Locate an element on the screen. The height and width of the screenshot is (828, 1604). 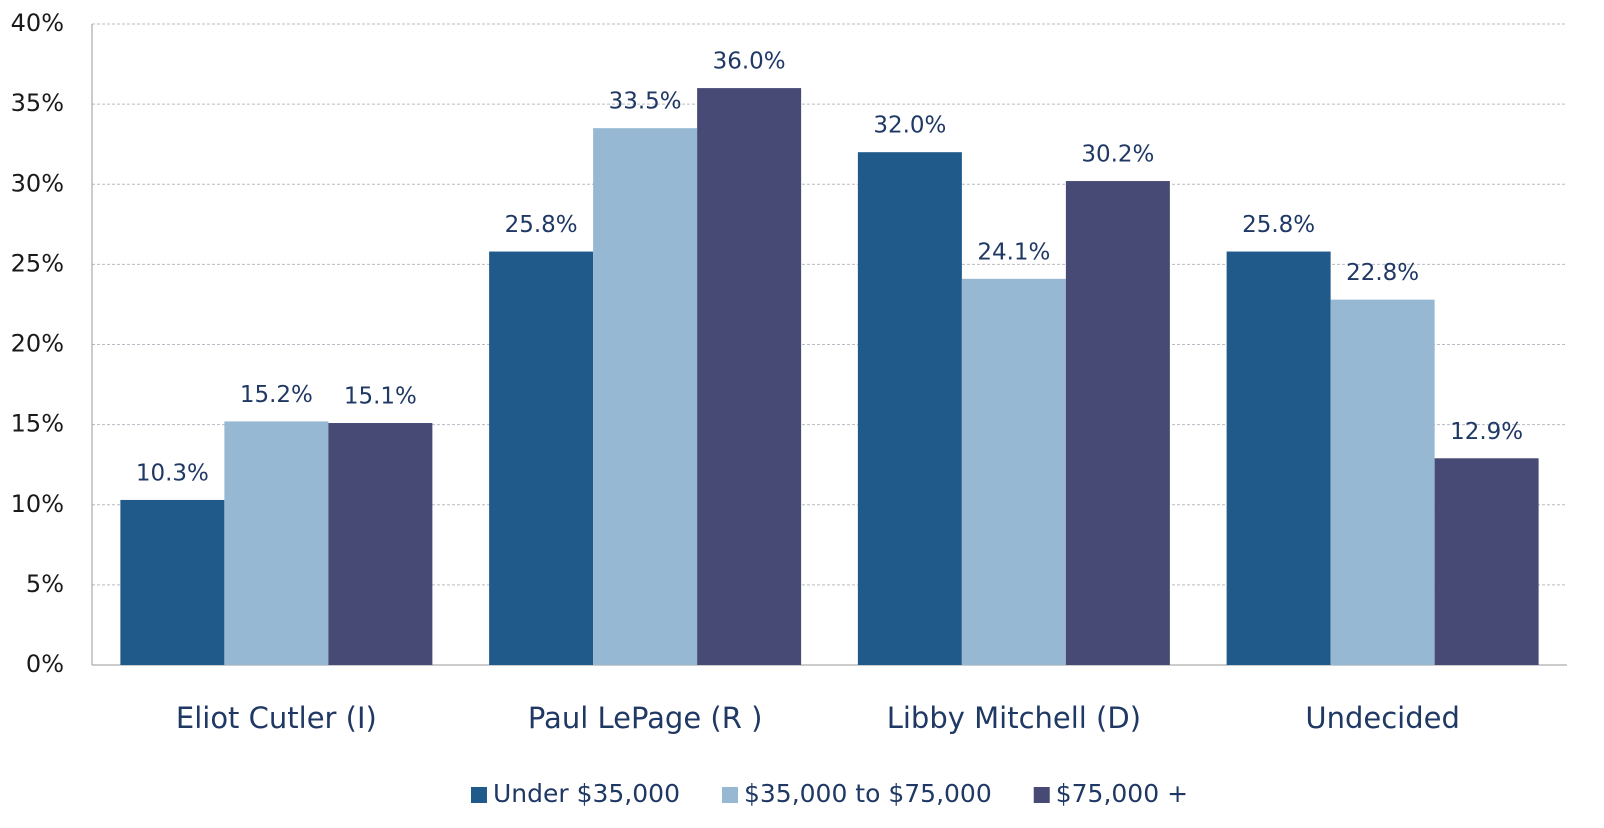
legend: Under $35,000 $35,000 to $75,000 $75,000 + is located at coordinates (829, 793).